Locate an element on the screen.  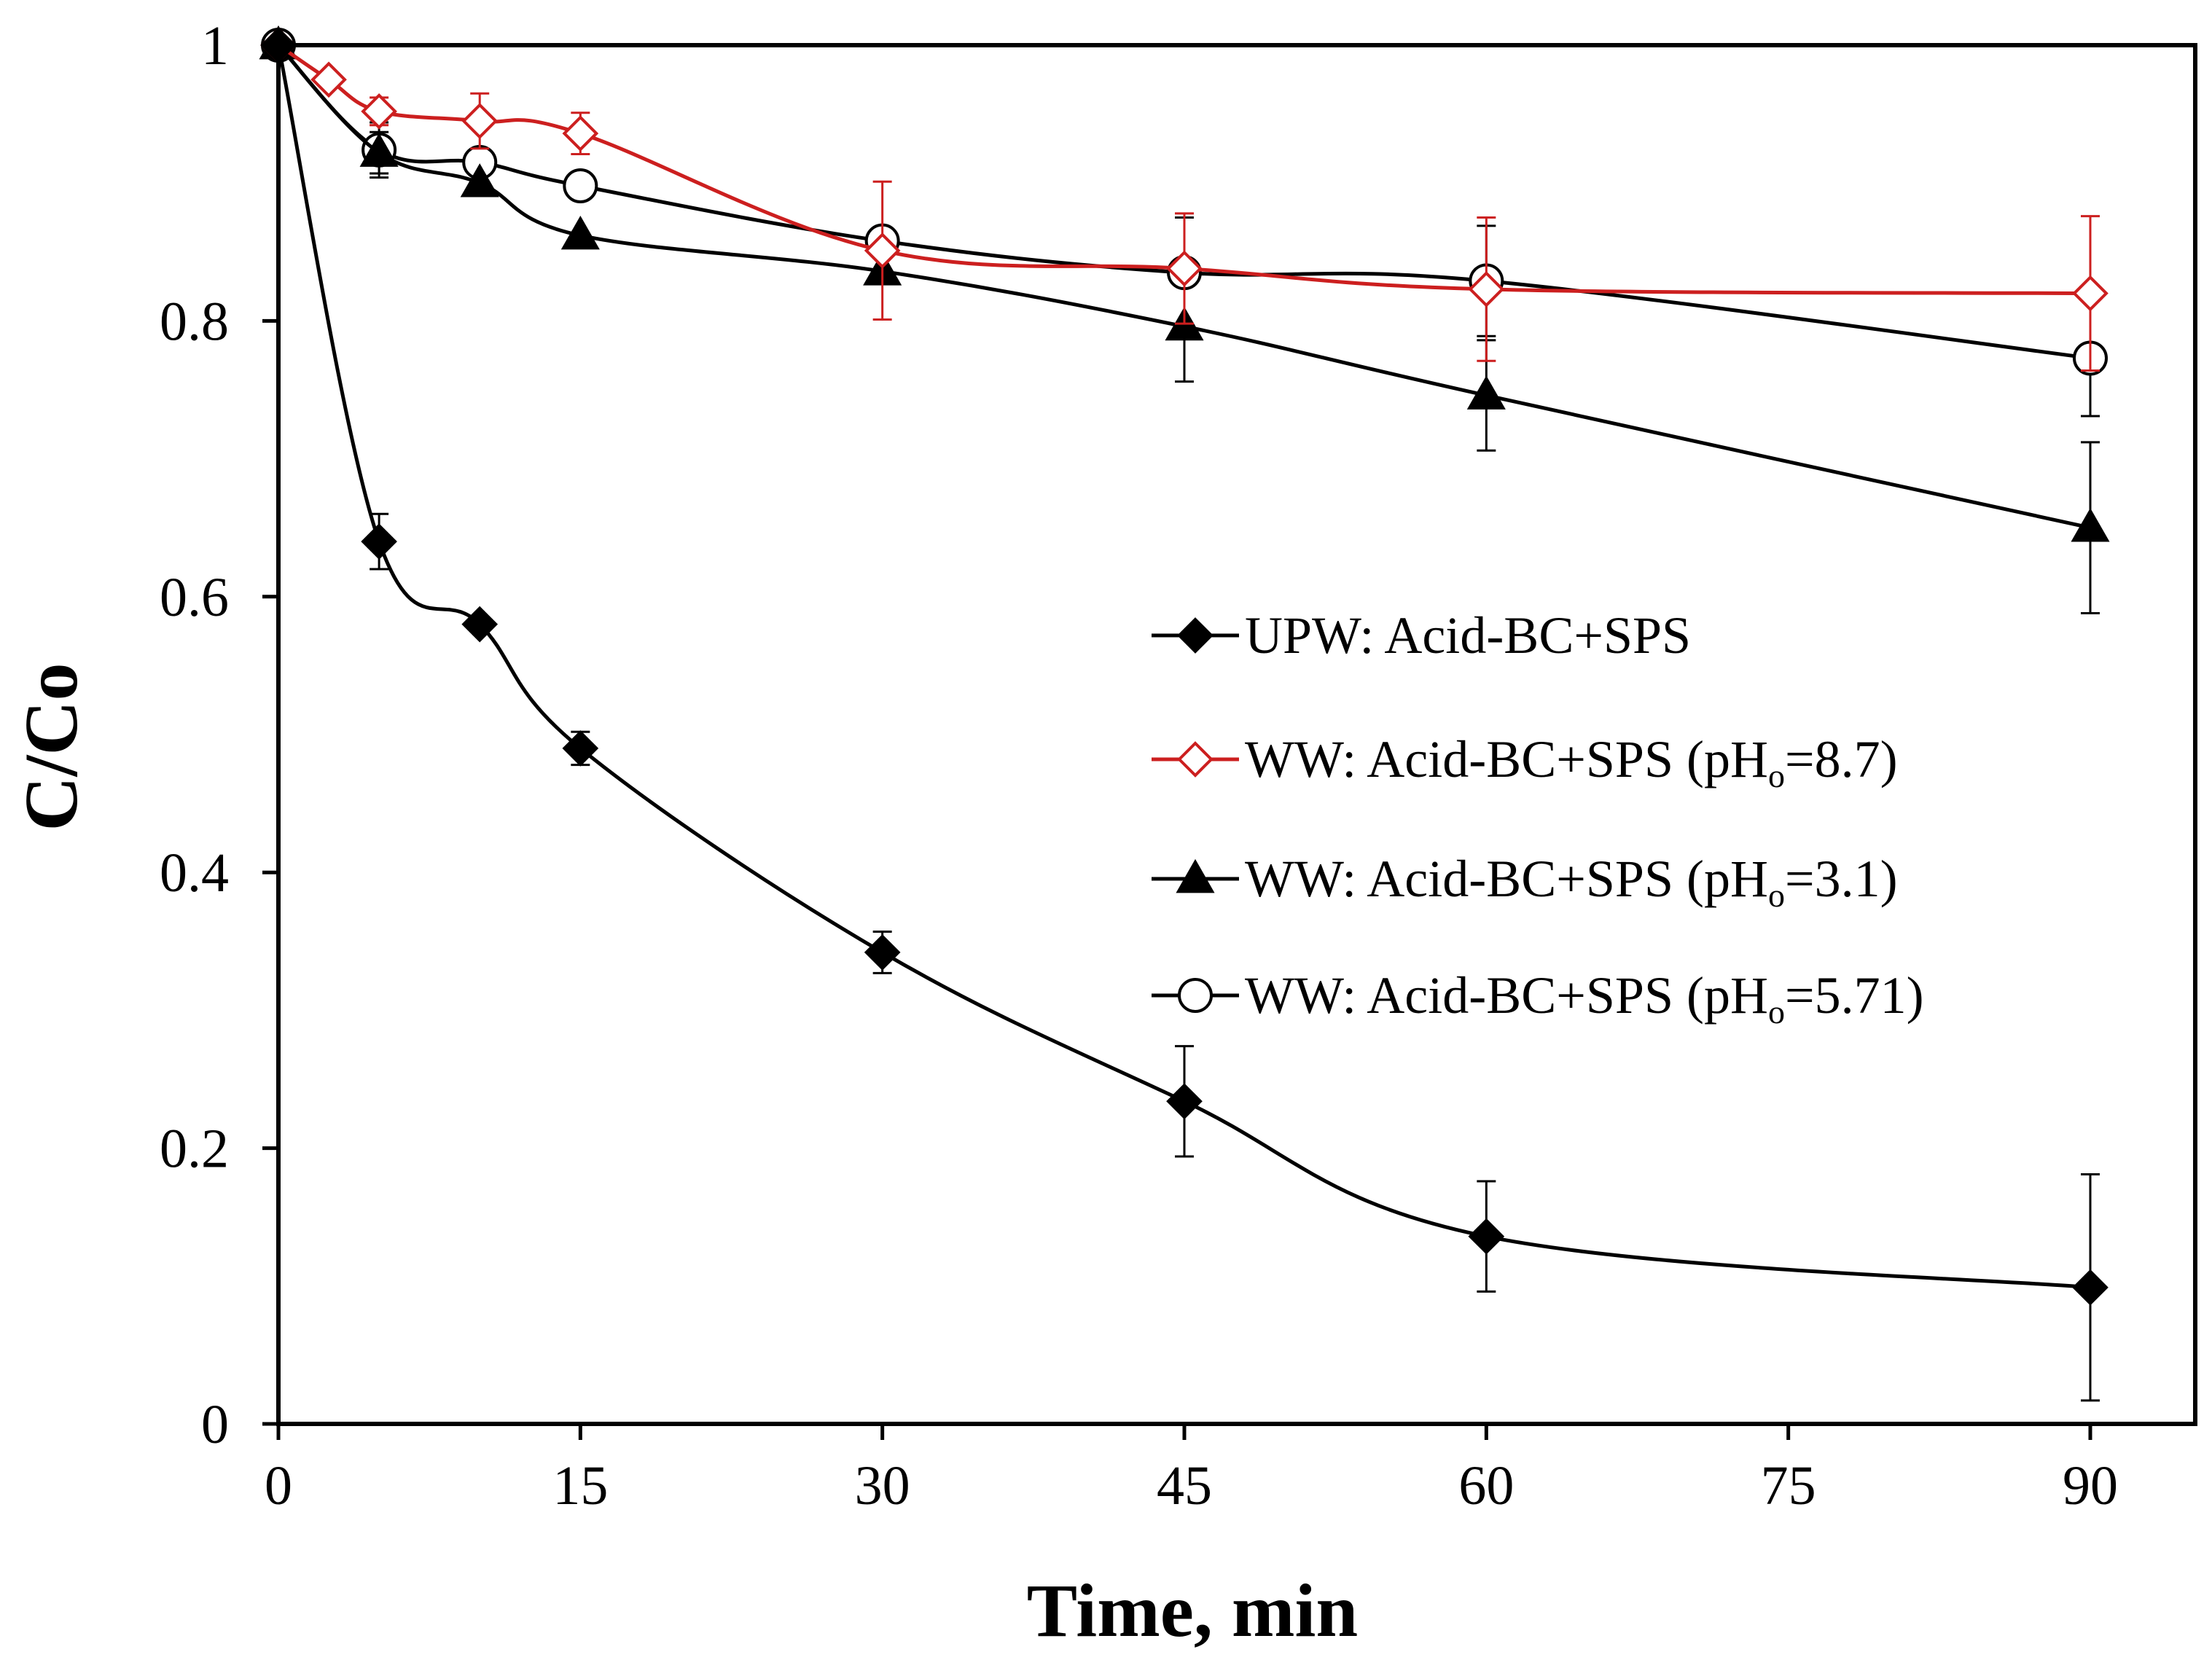
legend-label: UPW: Acid-BC+SPS is located at coordinates (1468, 635).